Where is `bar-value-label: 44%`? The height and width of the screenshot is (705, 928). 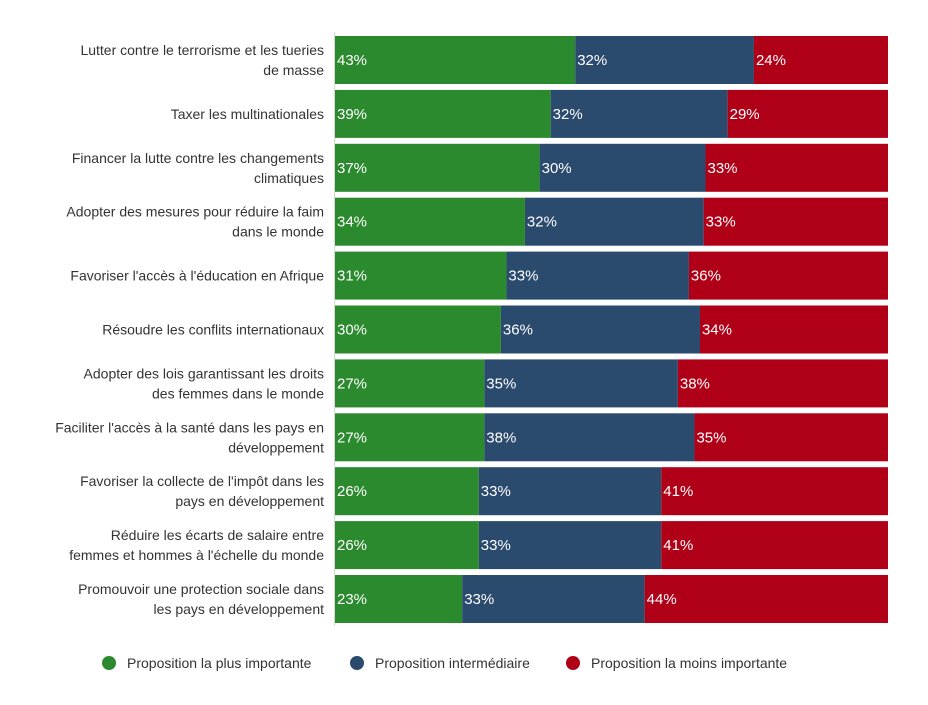
bar-value-label: 44% is located at coordinates (662, 599).